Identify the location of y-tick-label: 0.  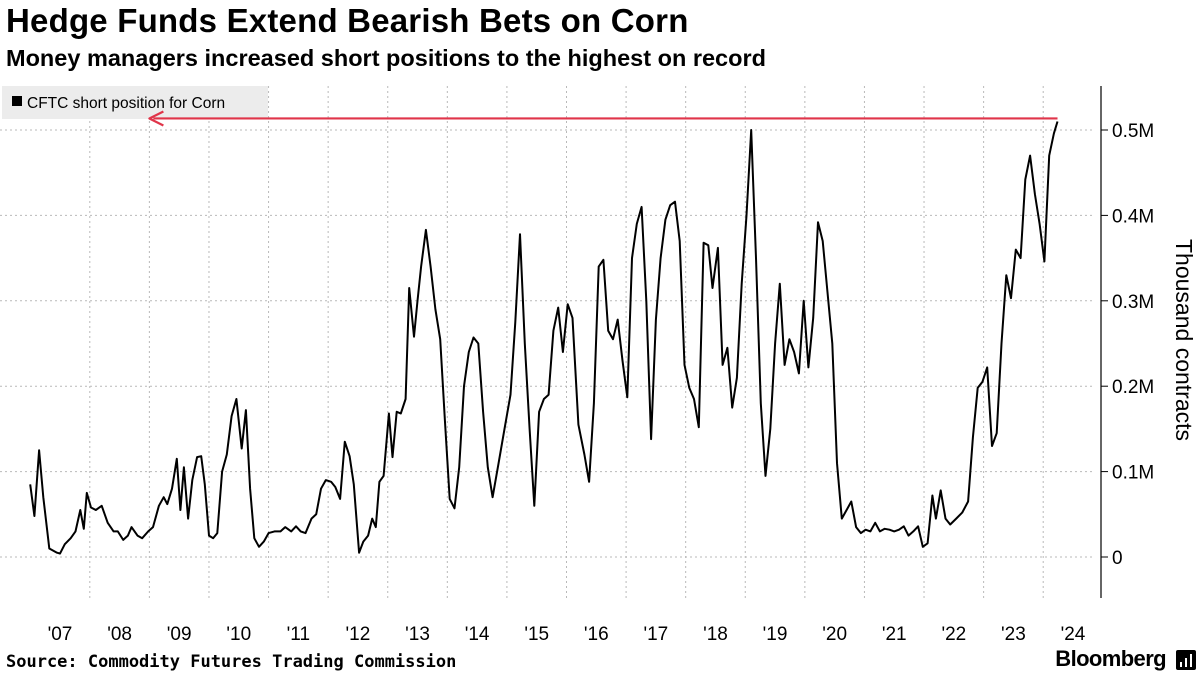
(1117, 558).